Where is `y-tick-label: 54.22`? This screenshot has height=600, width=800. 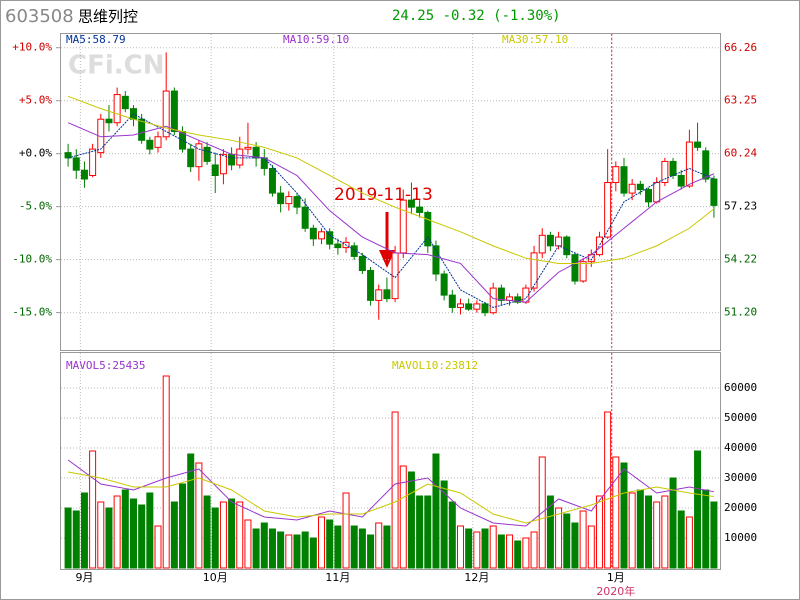
y-tick-label: 54.22 is located at coordinates (740, 259).